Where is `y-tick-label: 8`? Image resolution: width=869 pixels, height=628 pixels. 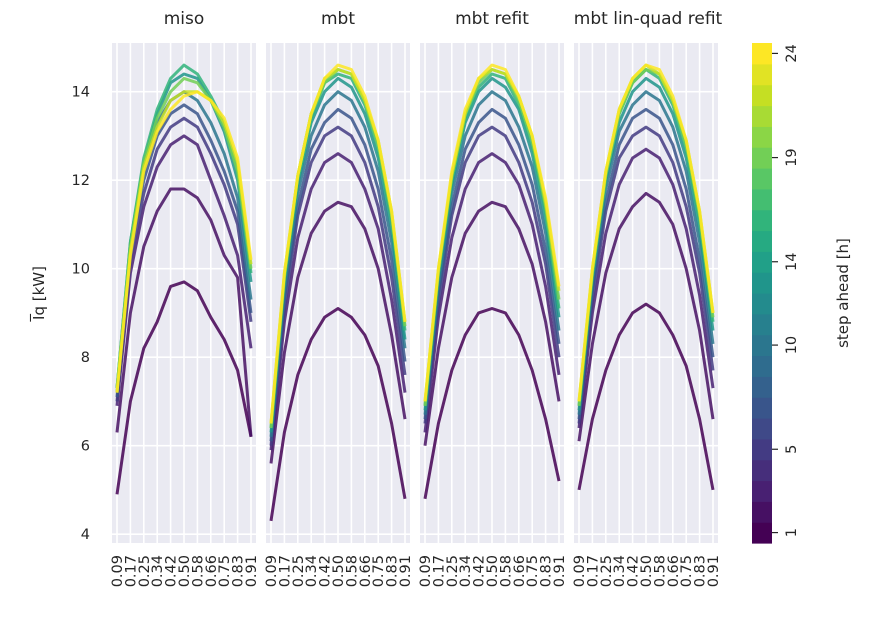 y-tick-label: 8 is located at coordinates (85, 358).